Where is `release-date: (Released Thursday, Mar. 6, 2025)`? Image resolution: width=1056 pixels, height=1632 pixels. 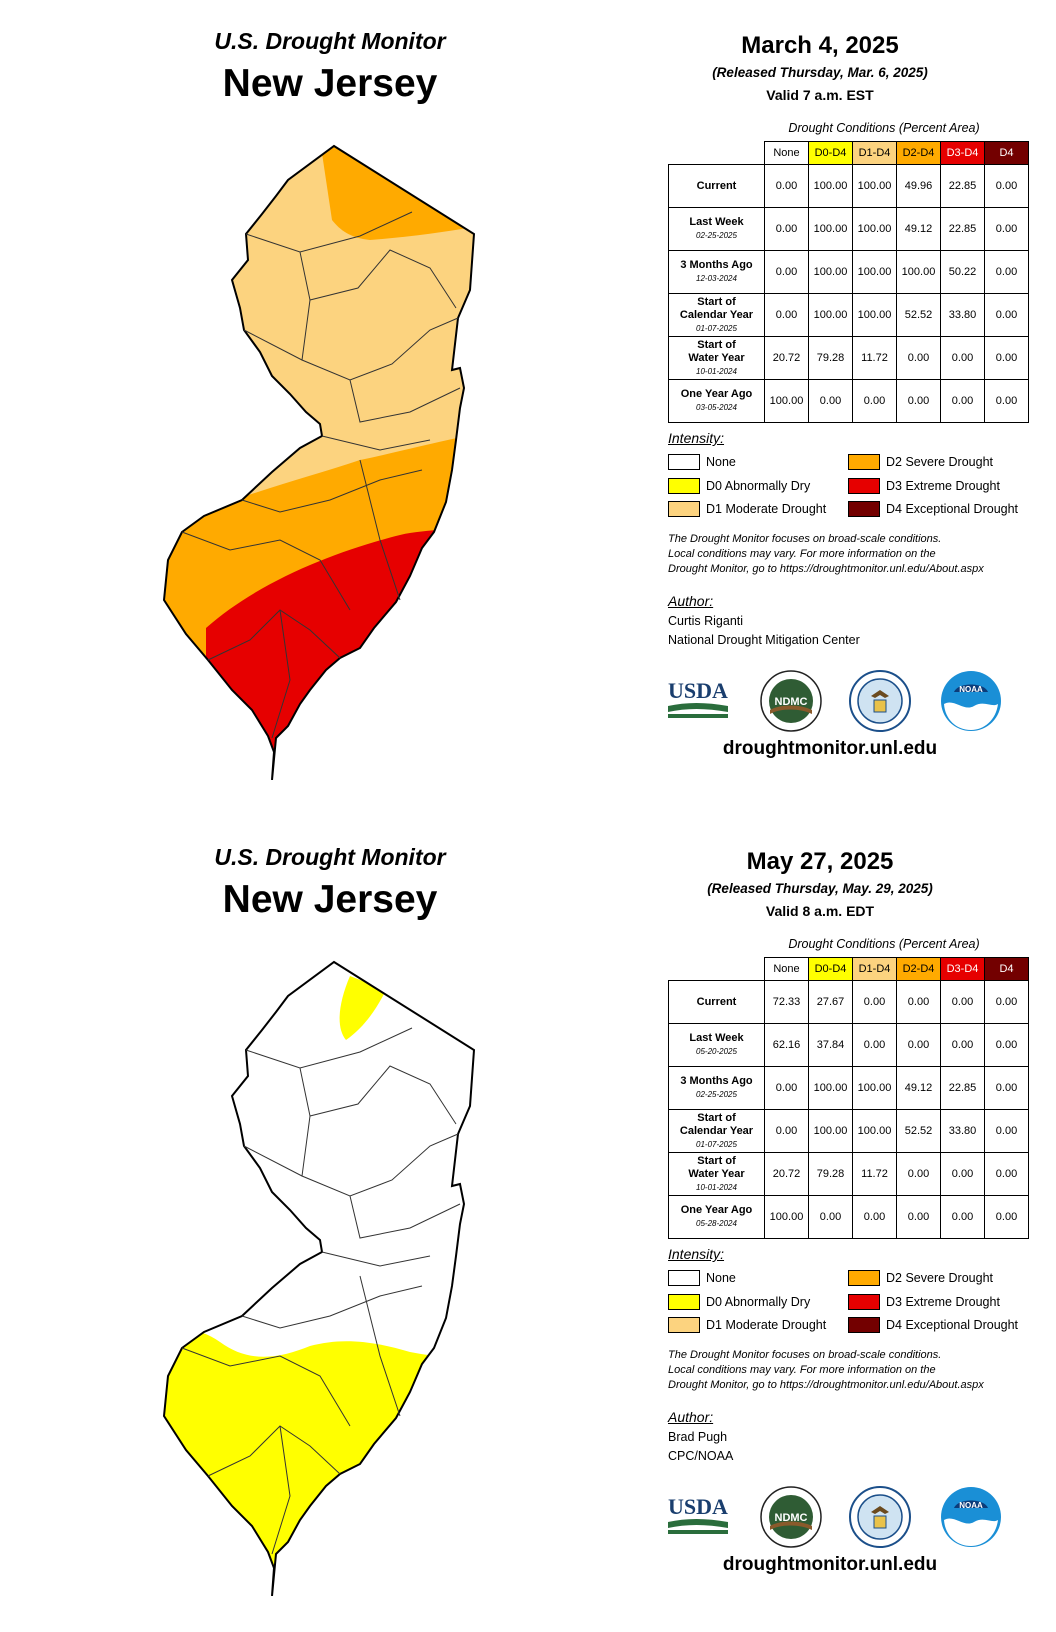 release-date: (Released Thursday, Mar. 6, 2025) is located at coordinates (820, 72).